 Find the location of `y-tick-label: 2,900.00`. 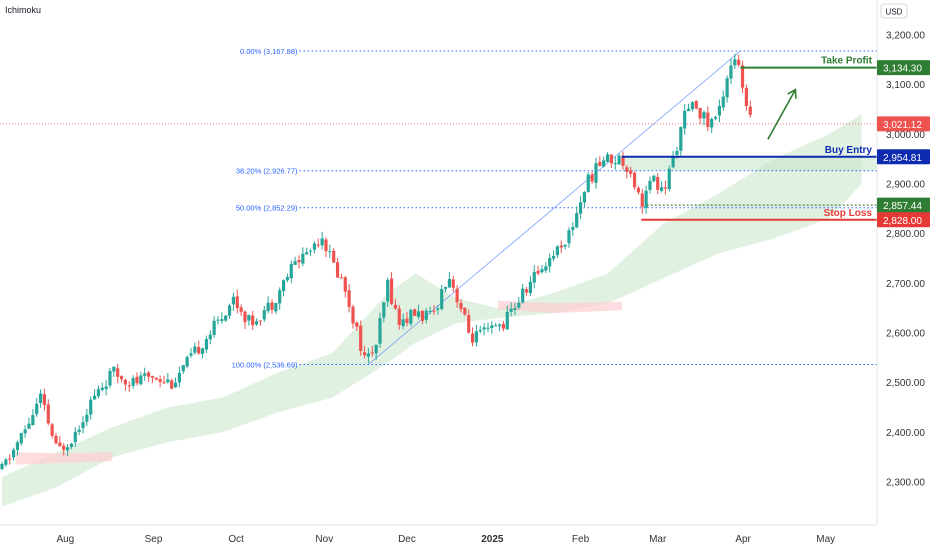

y-tick-label: 2,900.00 is located at coordinates (905, 185).